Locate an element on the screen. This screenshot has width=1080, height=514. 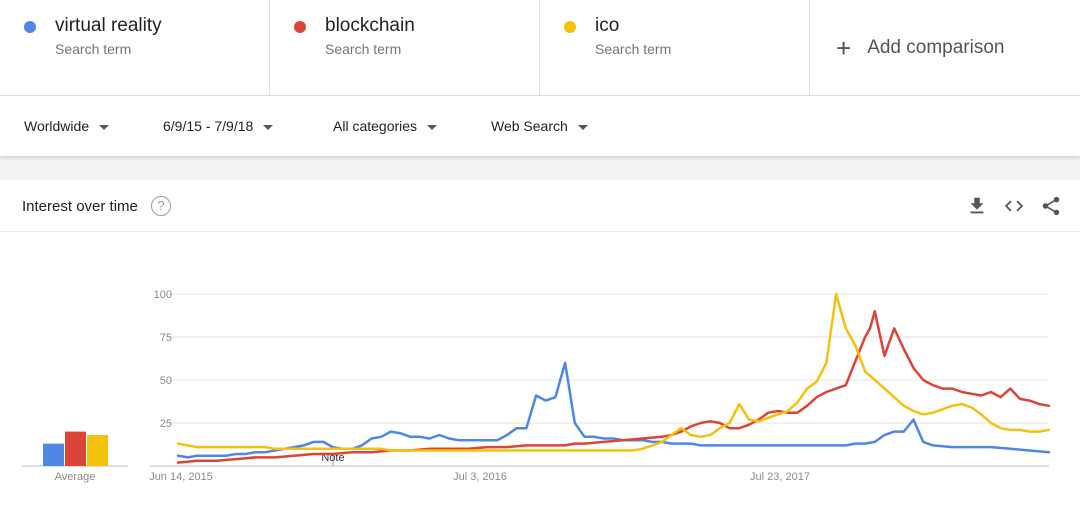
search-term-name: virtual reality is located at coordinates (108, 25).